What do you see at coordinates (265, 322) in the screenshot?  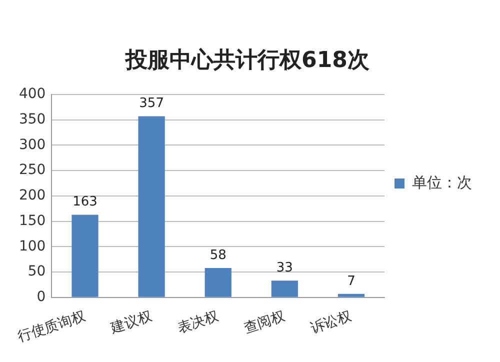 I see `x-tick-label: 查阅权` at bounding box center [265, 322].